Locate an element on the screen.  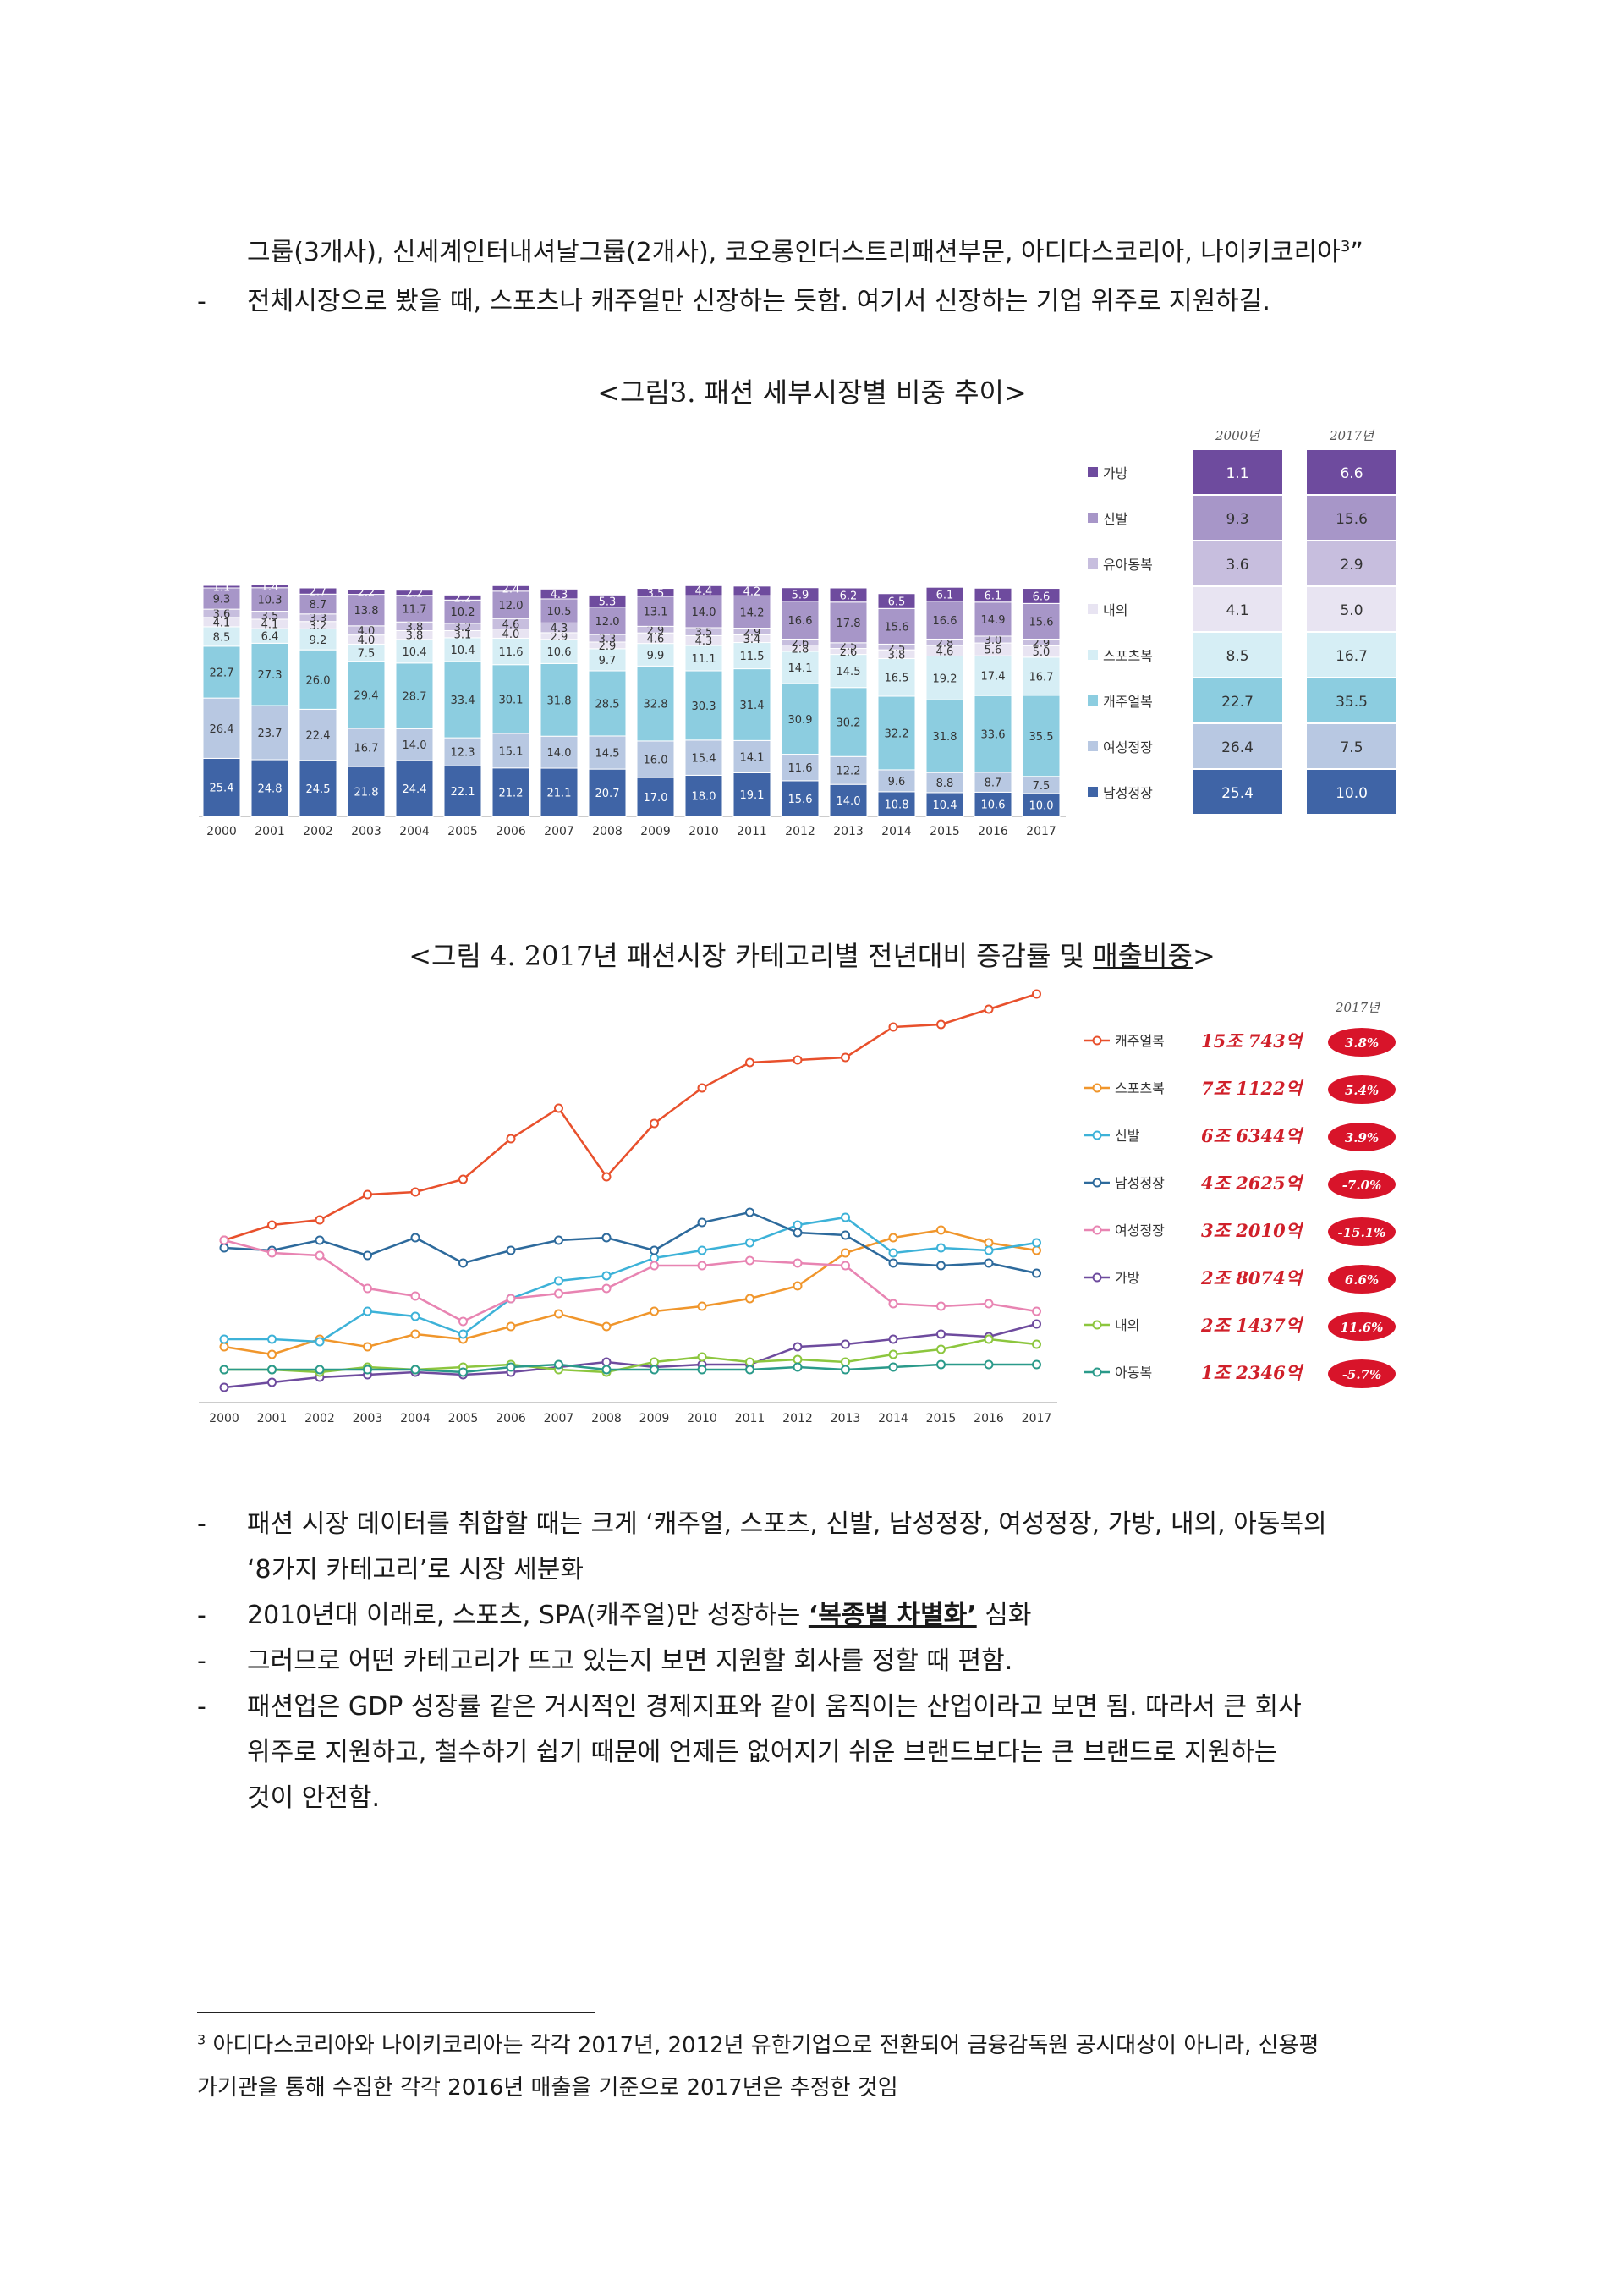
bar-value-label: 31.8 is located at coordinates (559, 701).